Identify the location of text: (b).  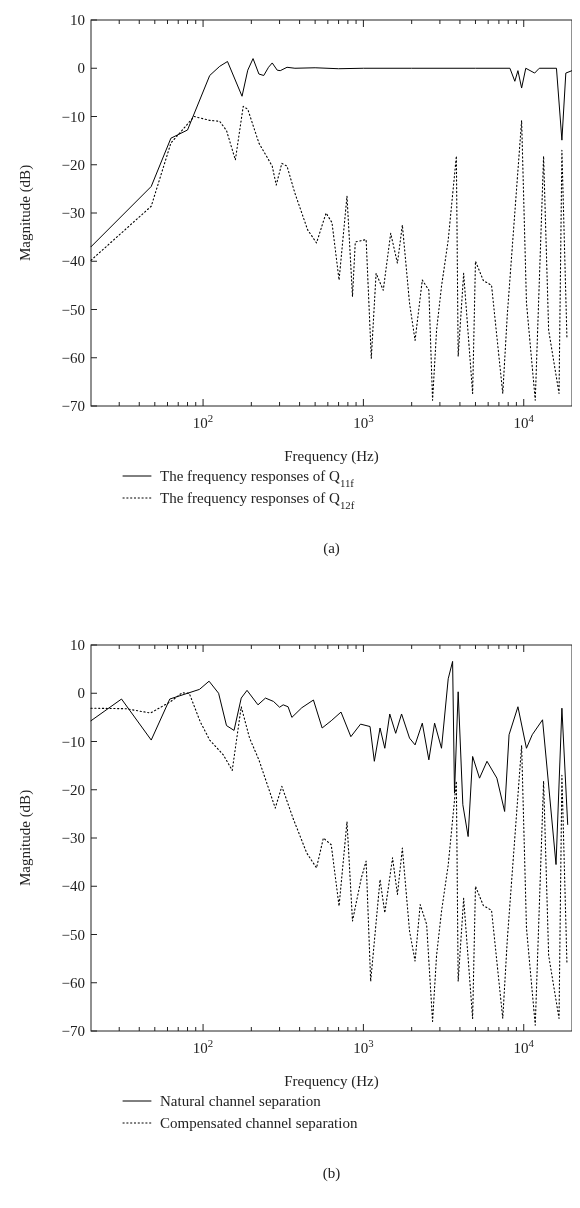
(331, 1173).